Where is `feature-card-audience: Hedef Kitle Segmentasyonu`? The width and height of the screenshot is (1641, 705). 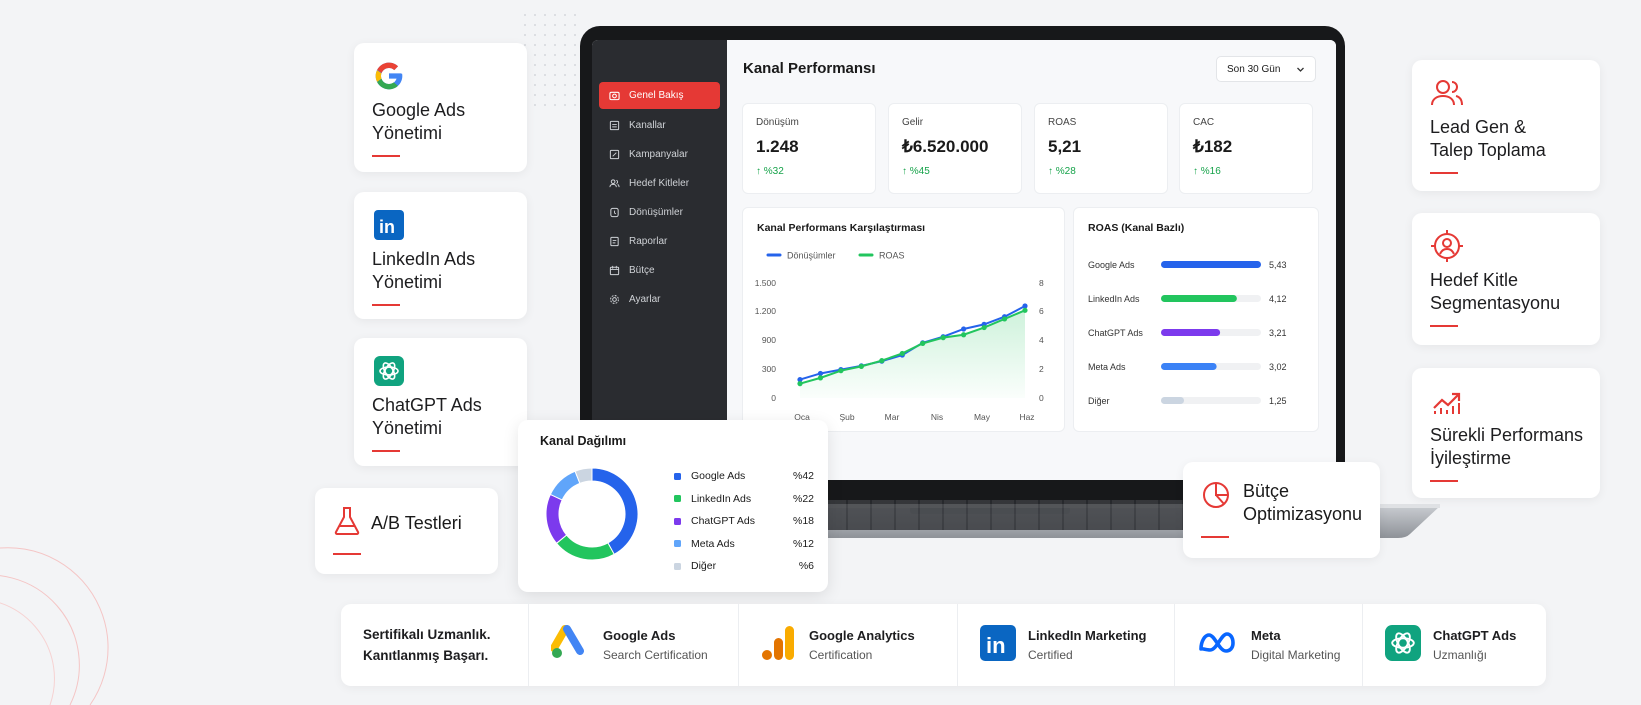 feature-card-audience: Hedef Kitle Segmentasyonu is located at coordinates (1506, 279).